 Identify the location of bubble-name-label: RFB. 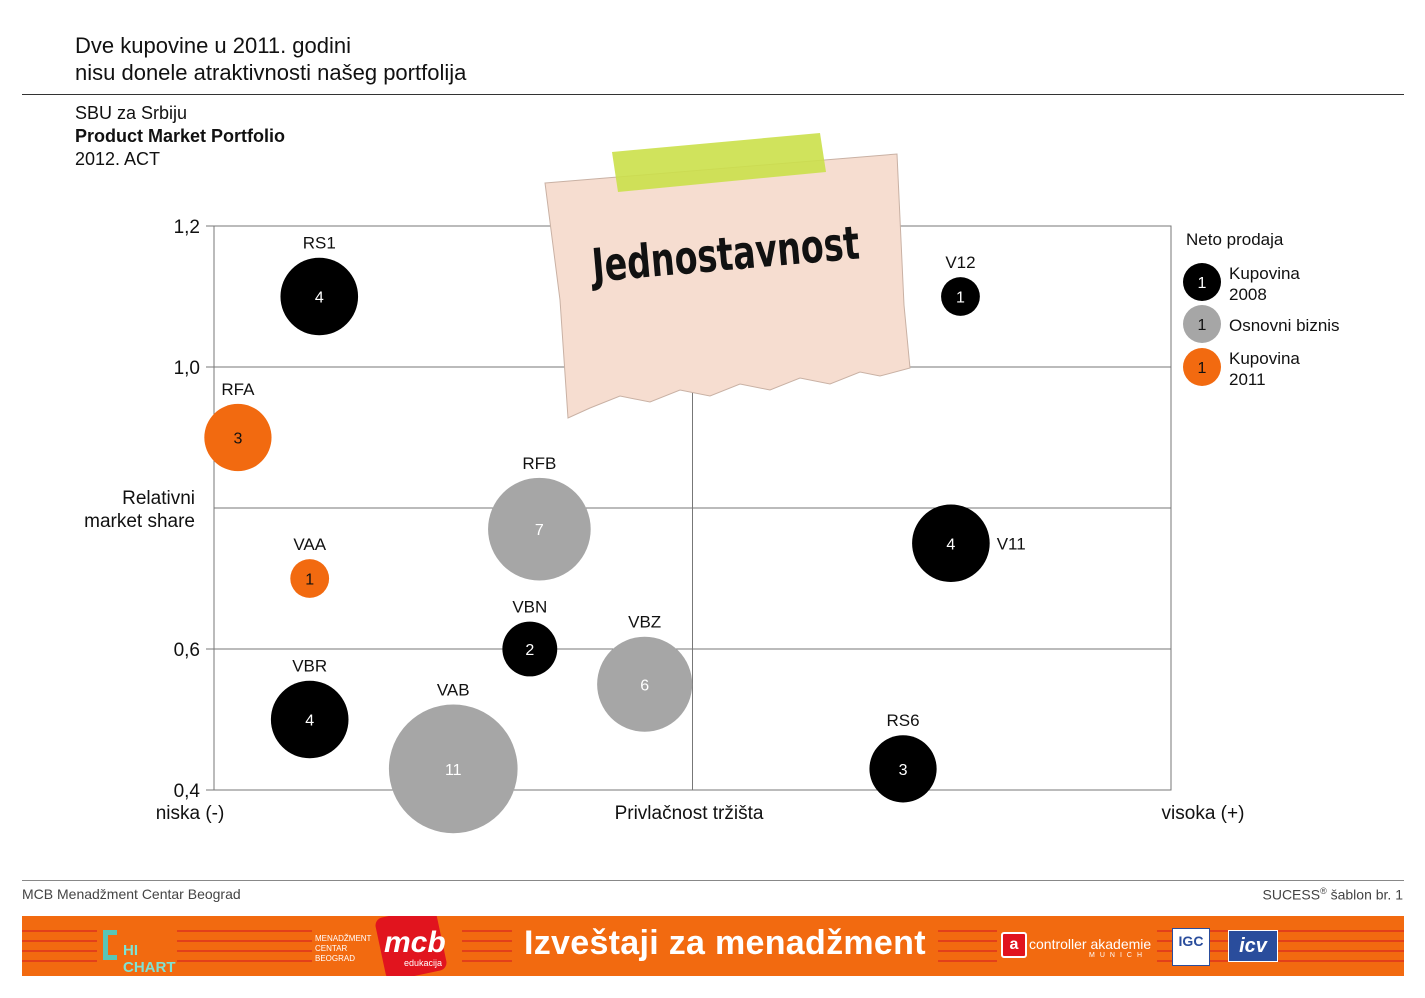
(539, 463).